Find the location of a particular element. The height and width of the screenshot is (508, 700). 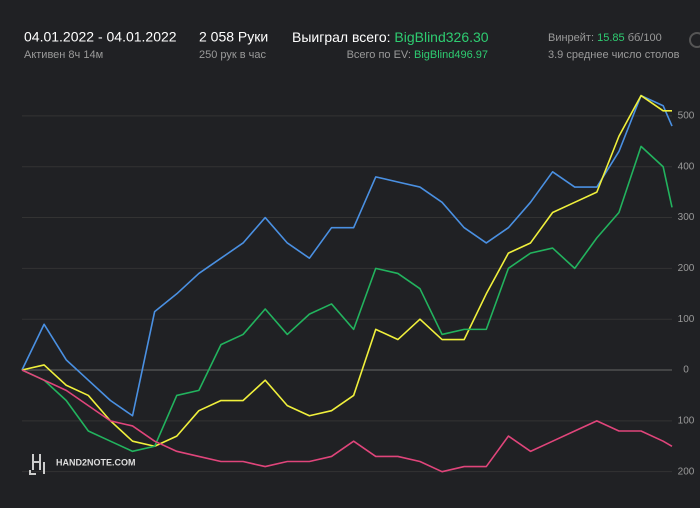

logo-text: HAND2NOTE.COM is located at coordinates (96, 462).